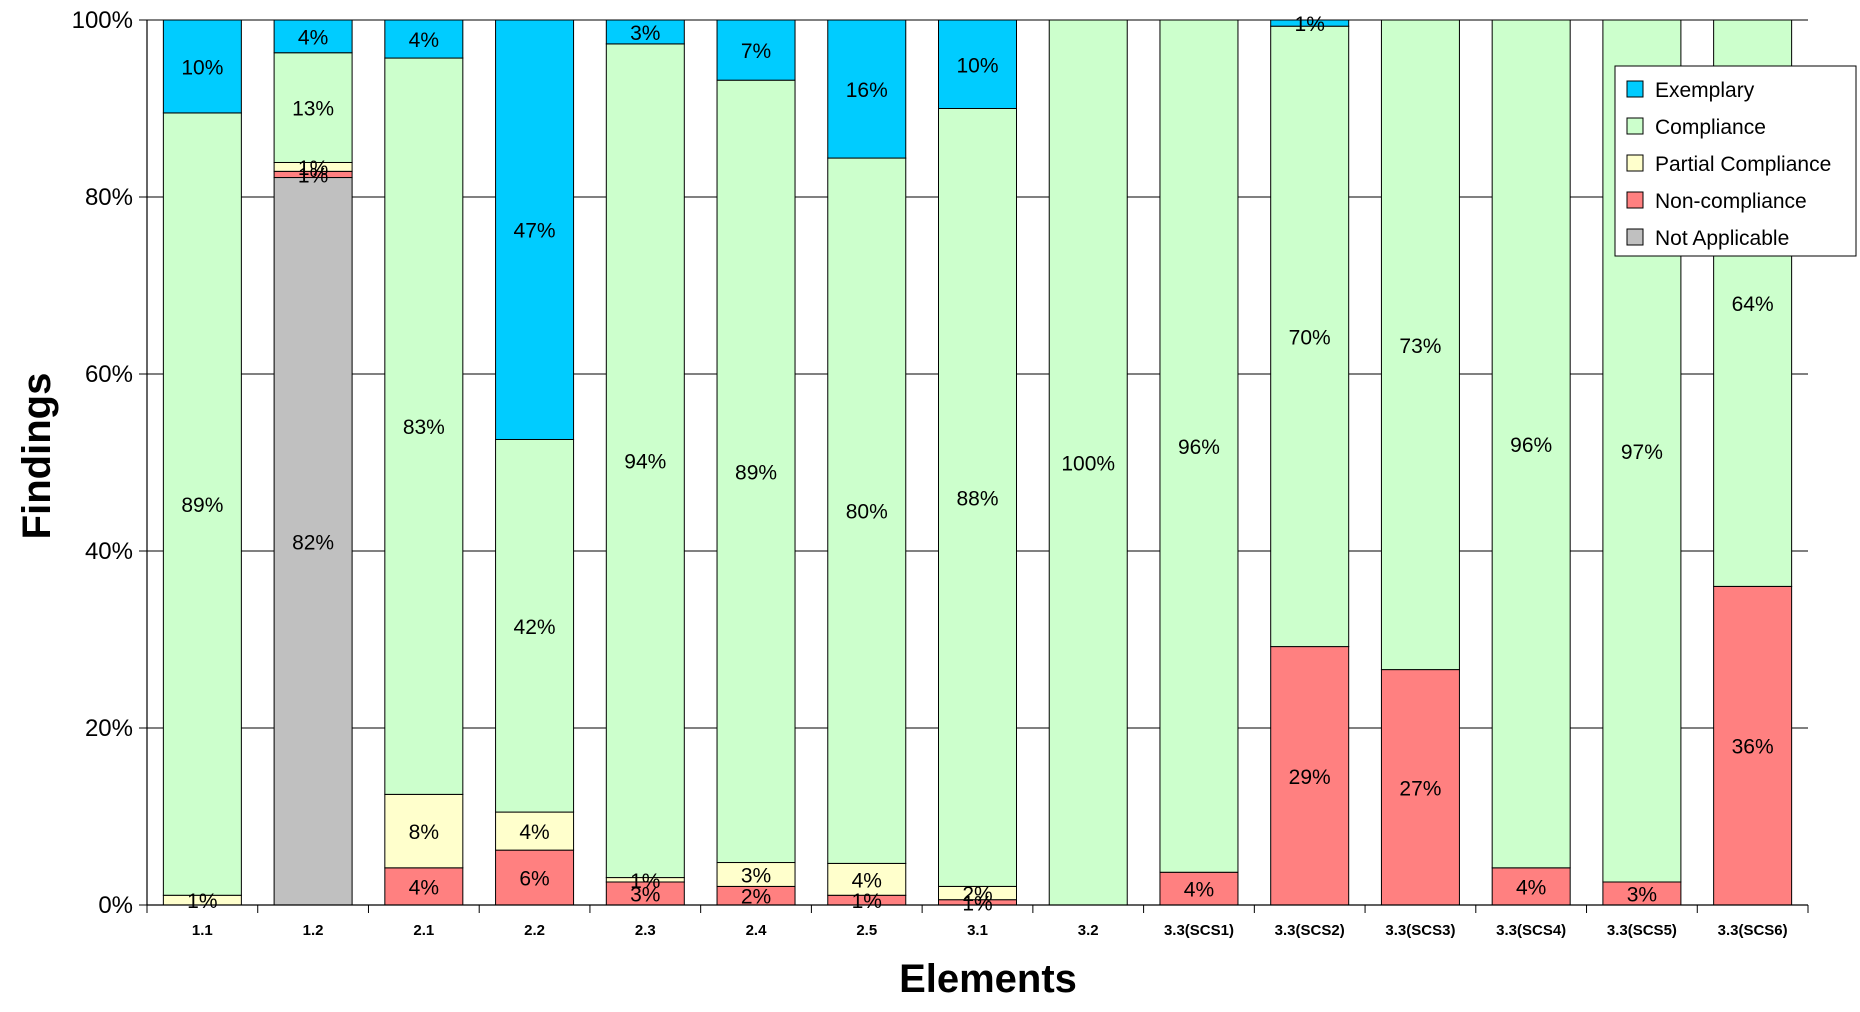 The image size is (1860, 1012). I want to click on bar-value-label: 6%, so click(534, 879).